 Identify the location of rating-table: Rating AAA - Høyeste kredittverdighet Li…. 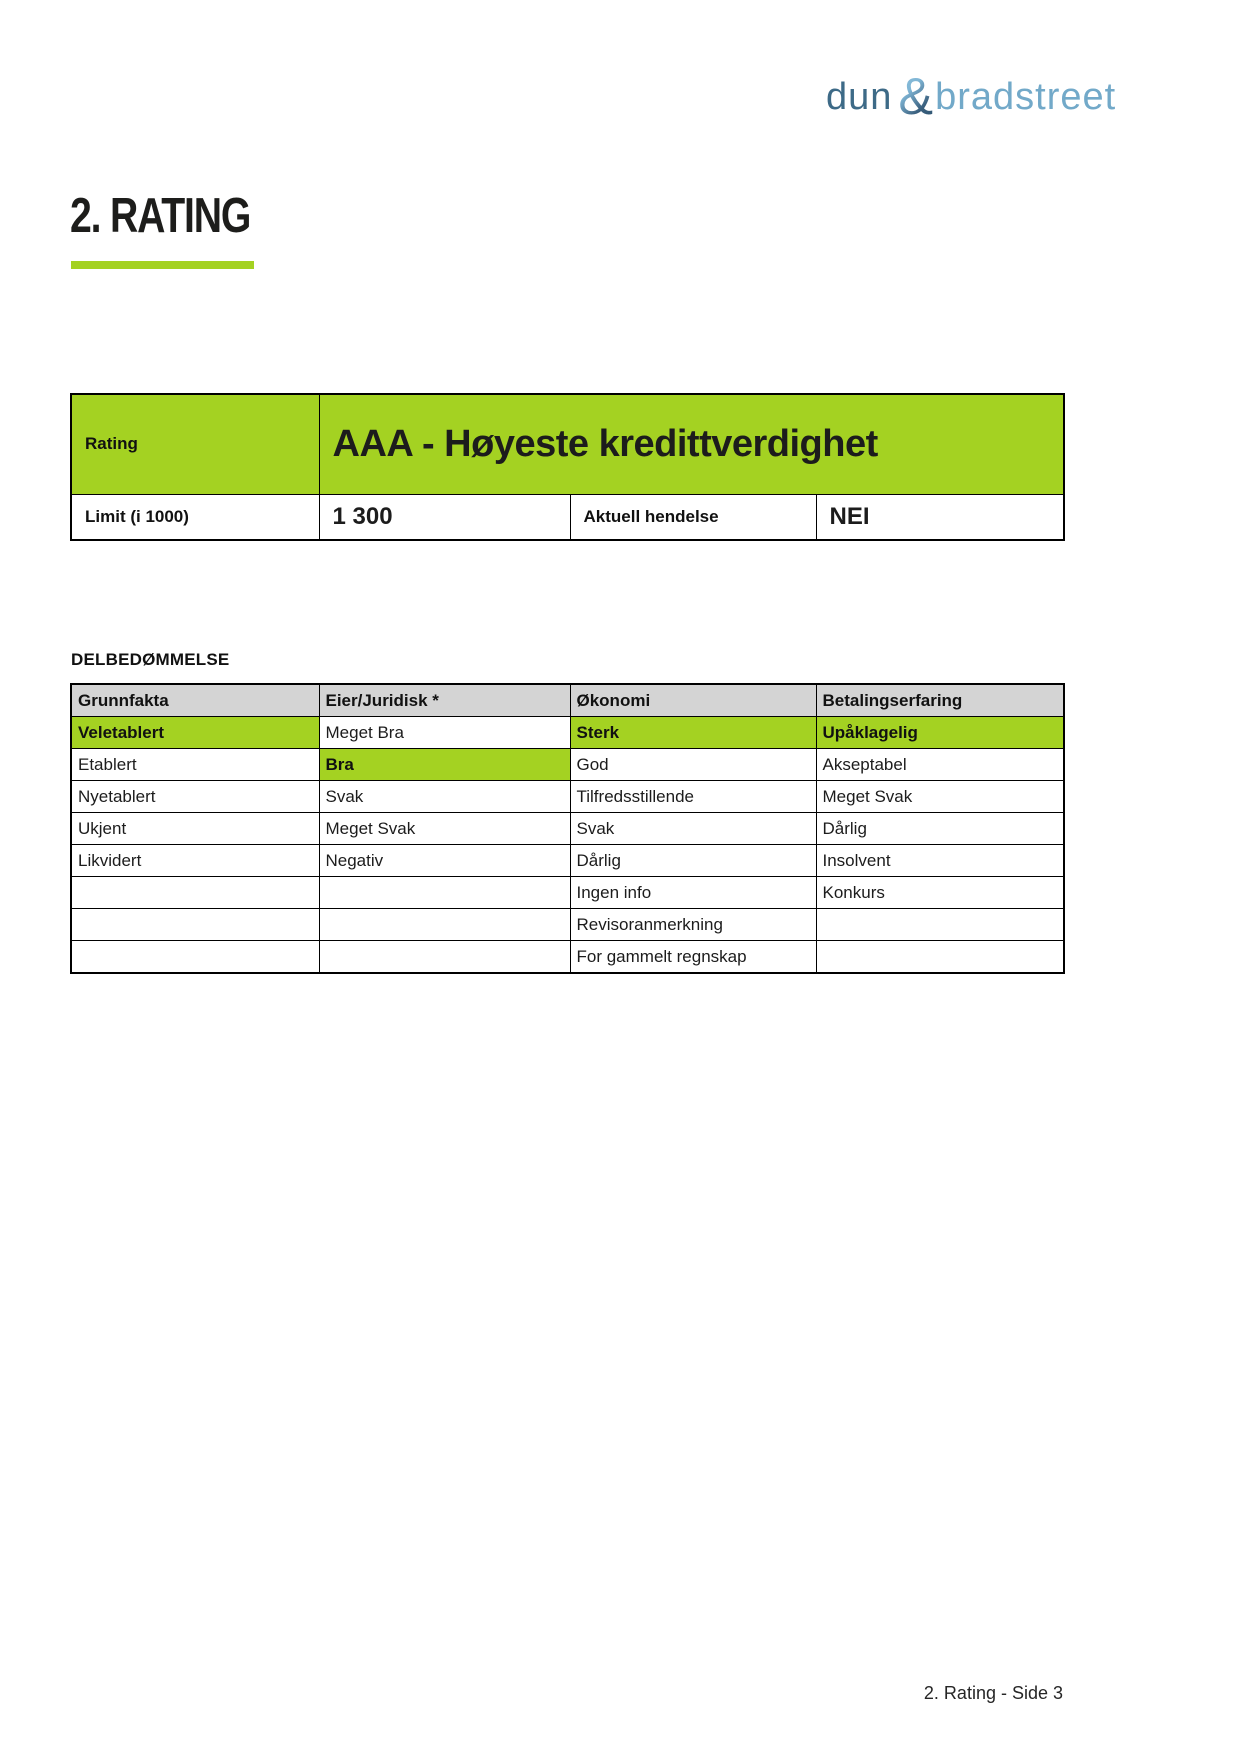
(568, 467).